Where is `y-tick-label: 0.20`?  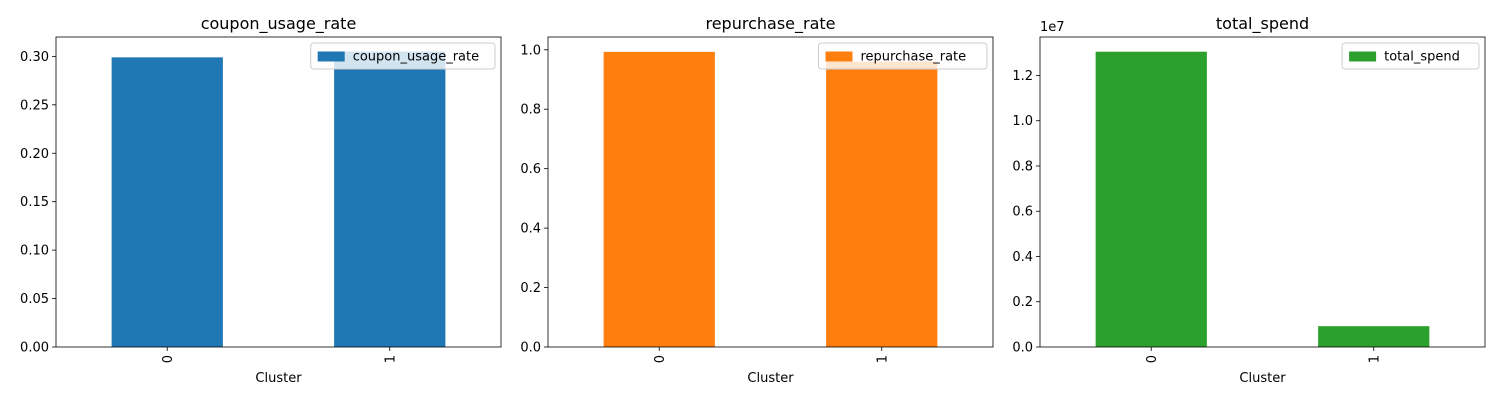 y-tick-label: 0.20 is located at coordinates (34, 154).